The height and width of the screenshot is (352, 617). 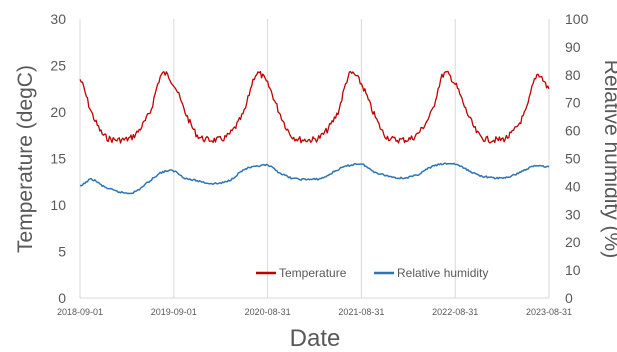 I want to click on legend-label-relative-humidity: Relative humidity, so click(x=442, y=273).